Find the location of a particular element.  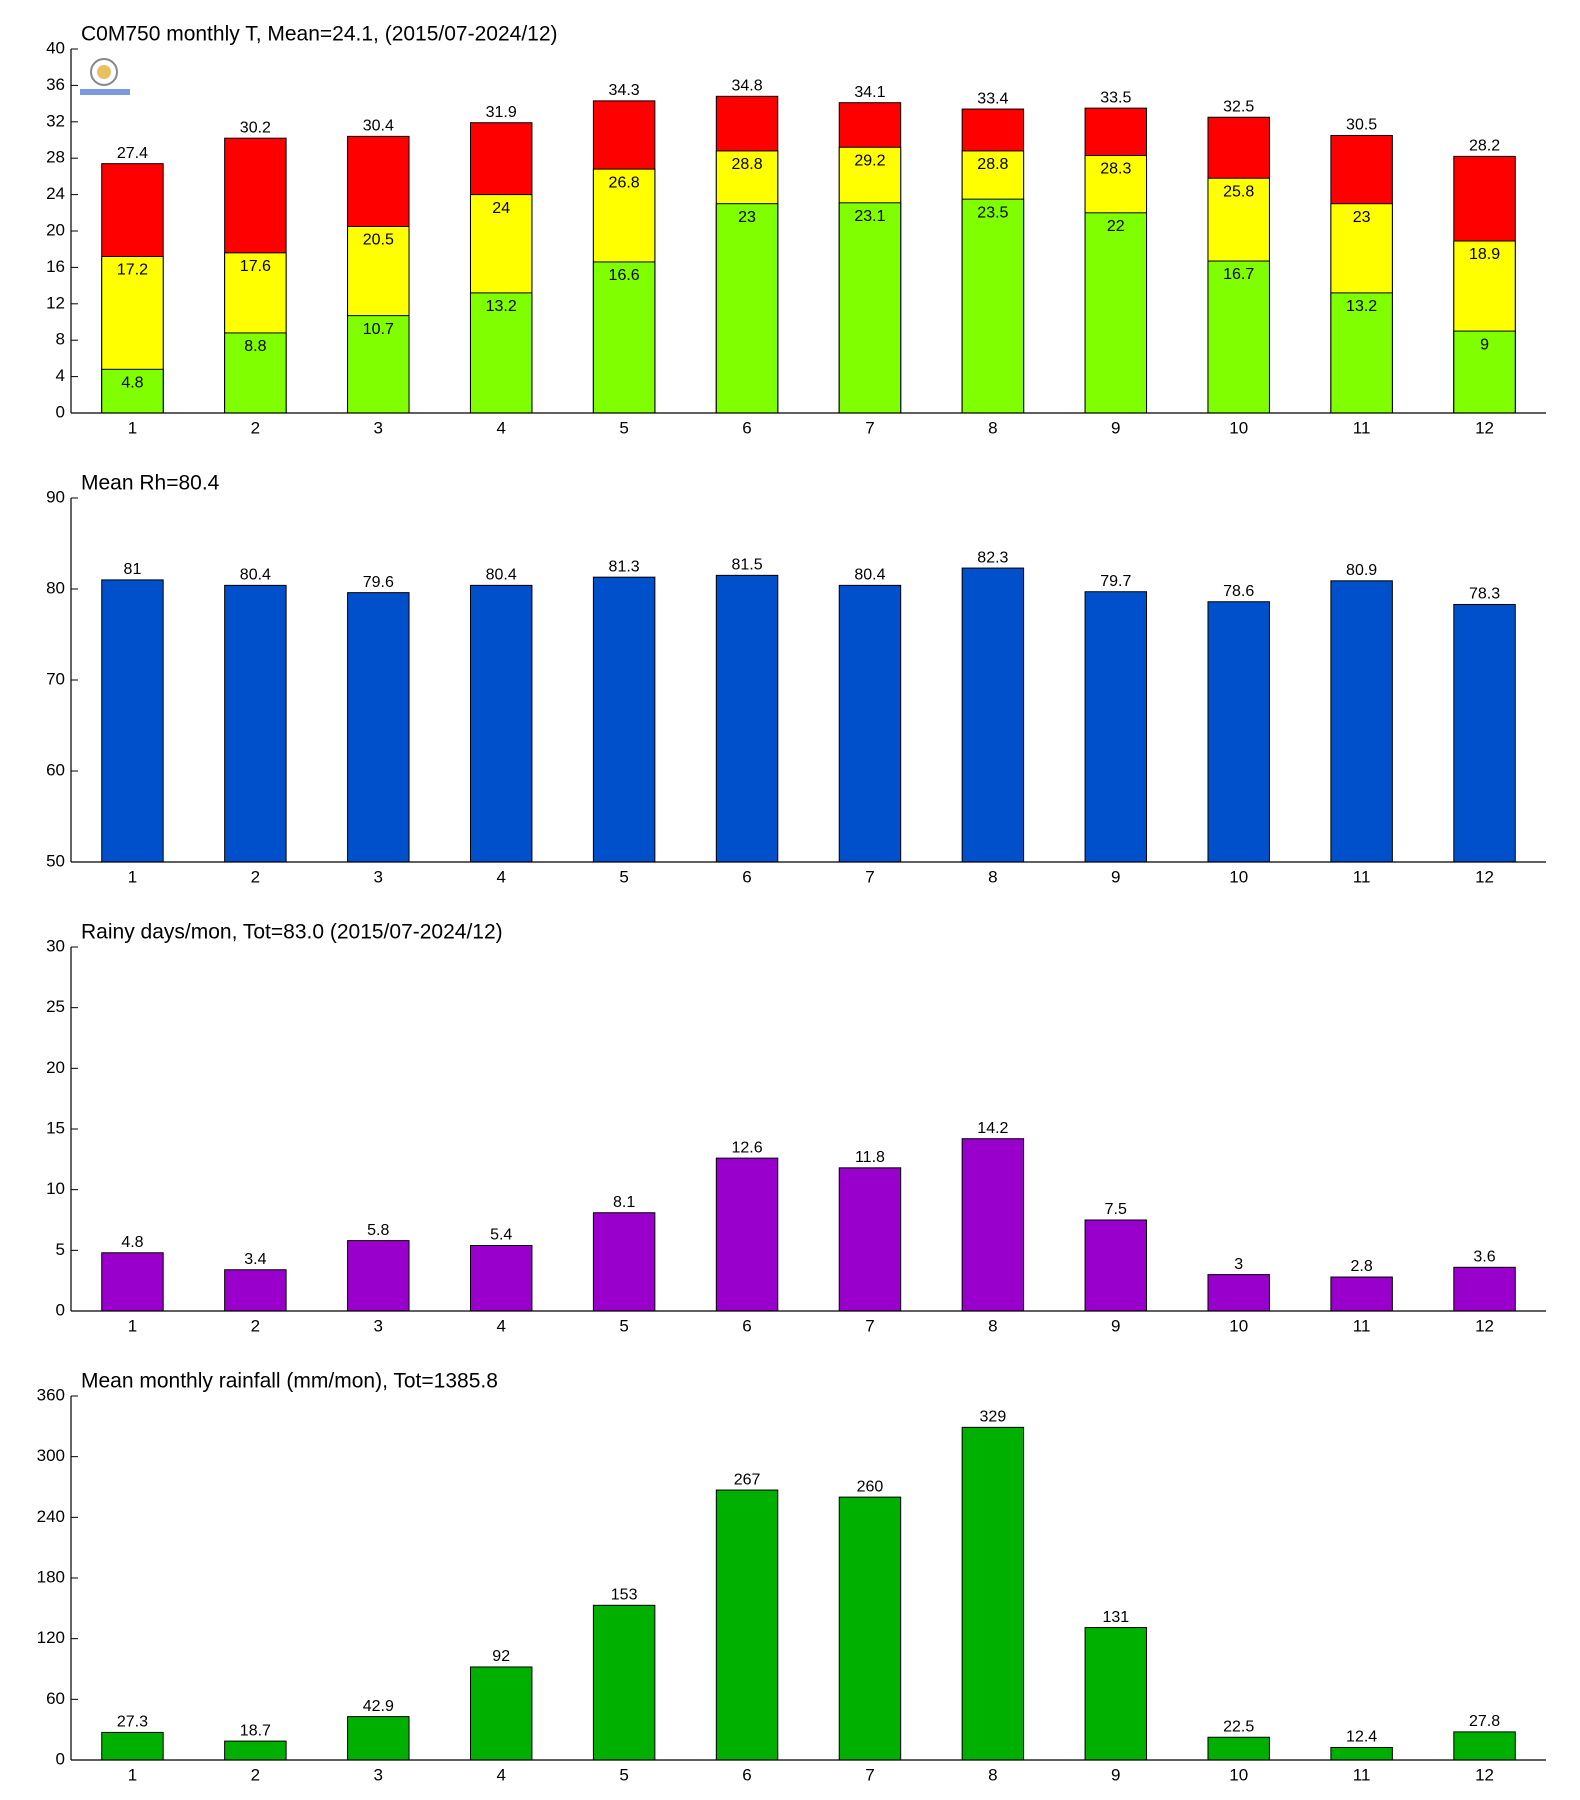

y-tick-label: 360 is located at coordinates (51, 1394).